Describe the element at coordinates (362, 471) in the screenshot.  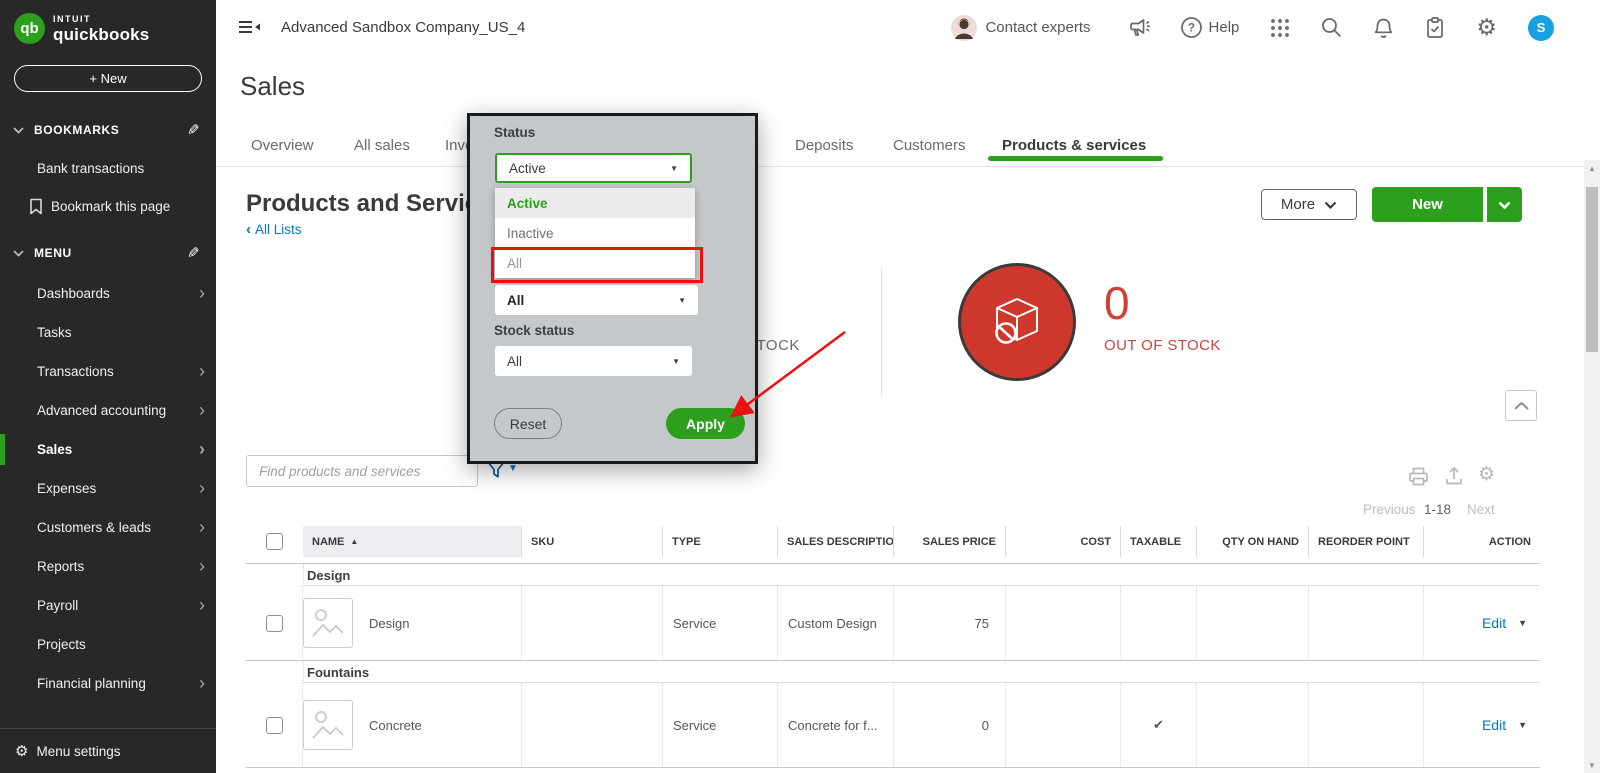
I see `search-input` at that location.